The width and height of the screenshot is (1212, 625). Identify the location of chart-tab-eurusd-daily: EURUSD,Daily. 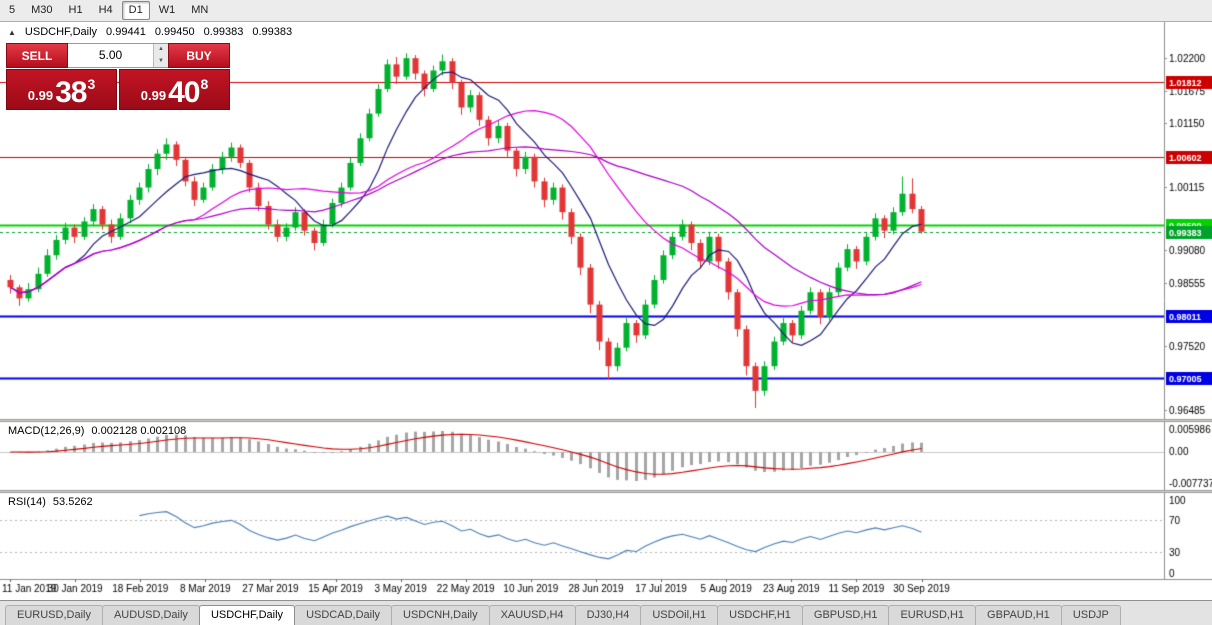
(54, 615).